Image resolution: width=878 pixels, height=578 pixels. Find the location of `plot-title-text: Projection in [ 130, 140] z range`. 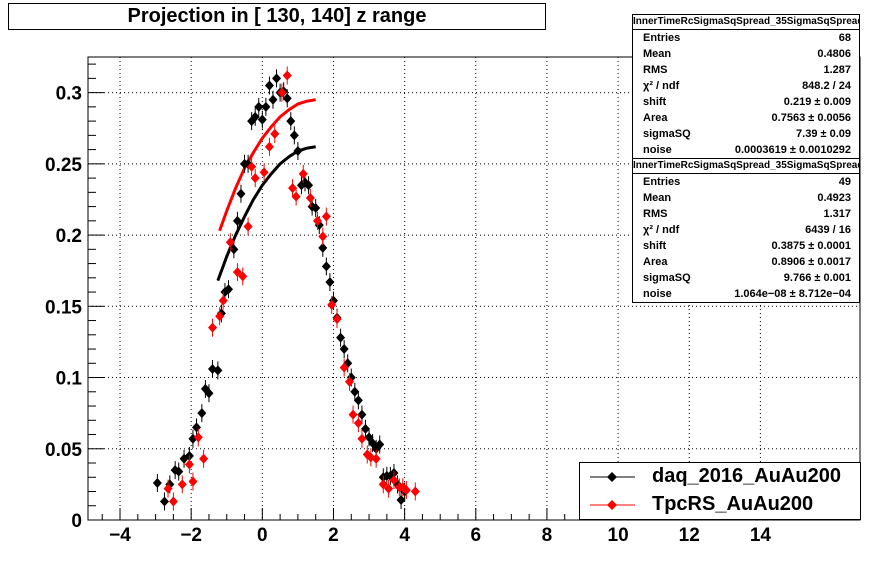

plot-title-text: Projection in [ 130, 140] z range is located at coordinates (277, 16).